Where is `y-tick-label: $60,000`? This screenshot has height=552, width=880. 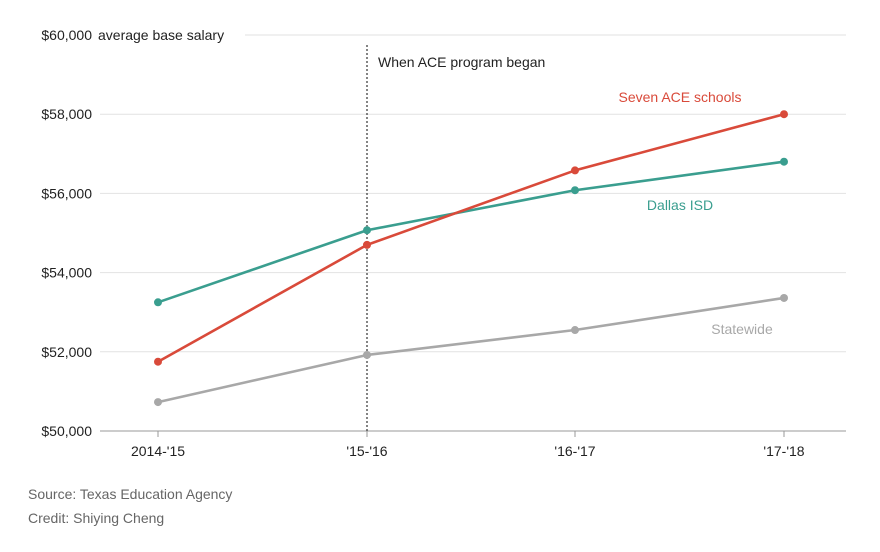 y-tick-label: $60,000 is located at coordinates (66, 35).